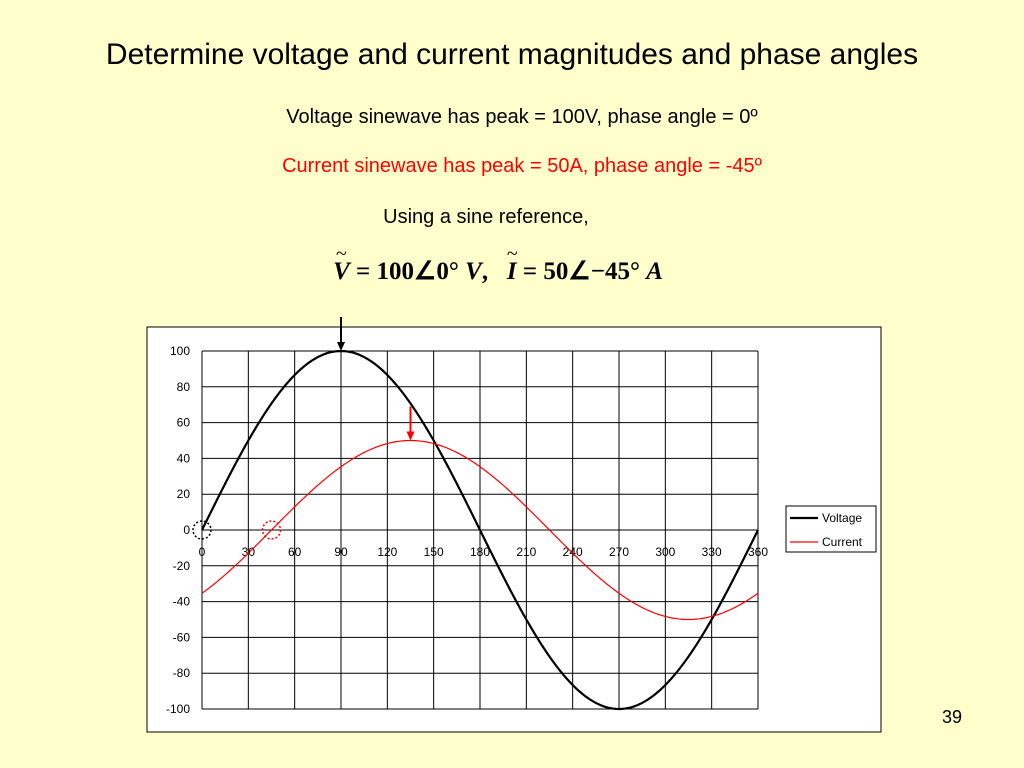 This screenshot has width=1024, height=768. I want to click on current-phasor-symbol: ~ I, so click(512, 264).